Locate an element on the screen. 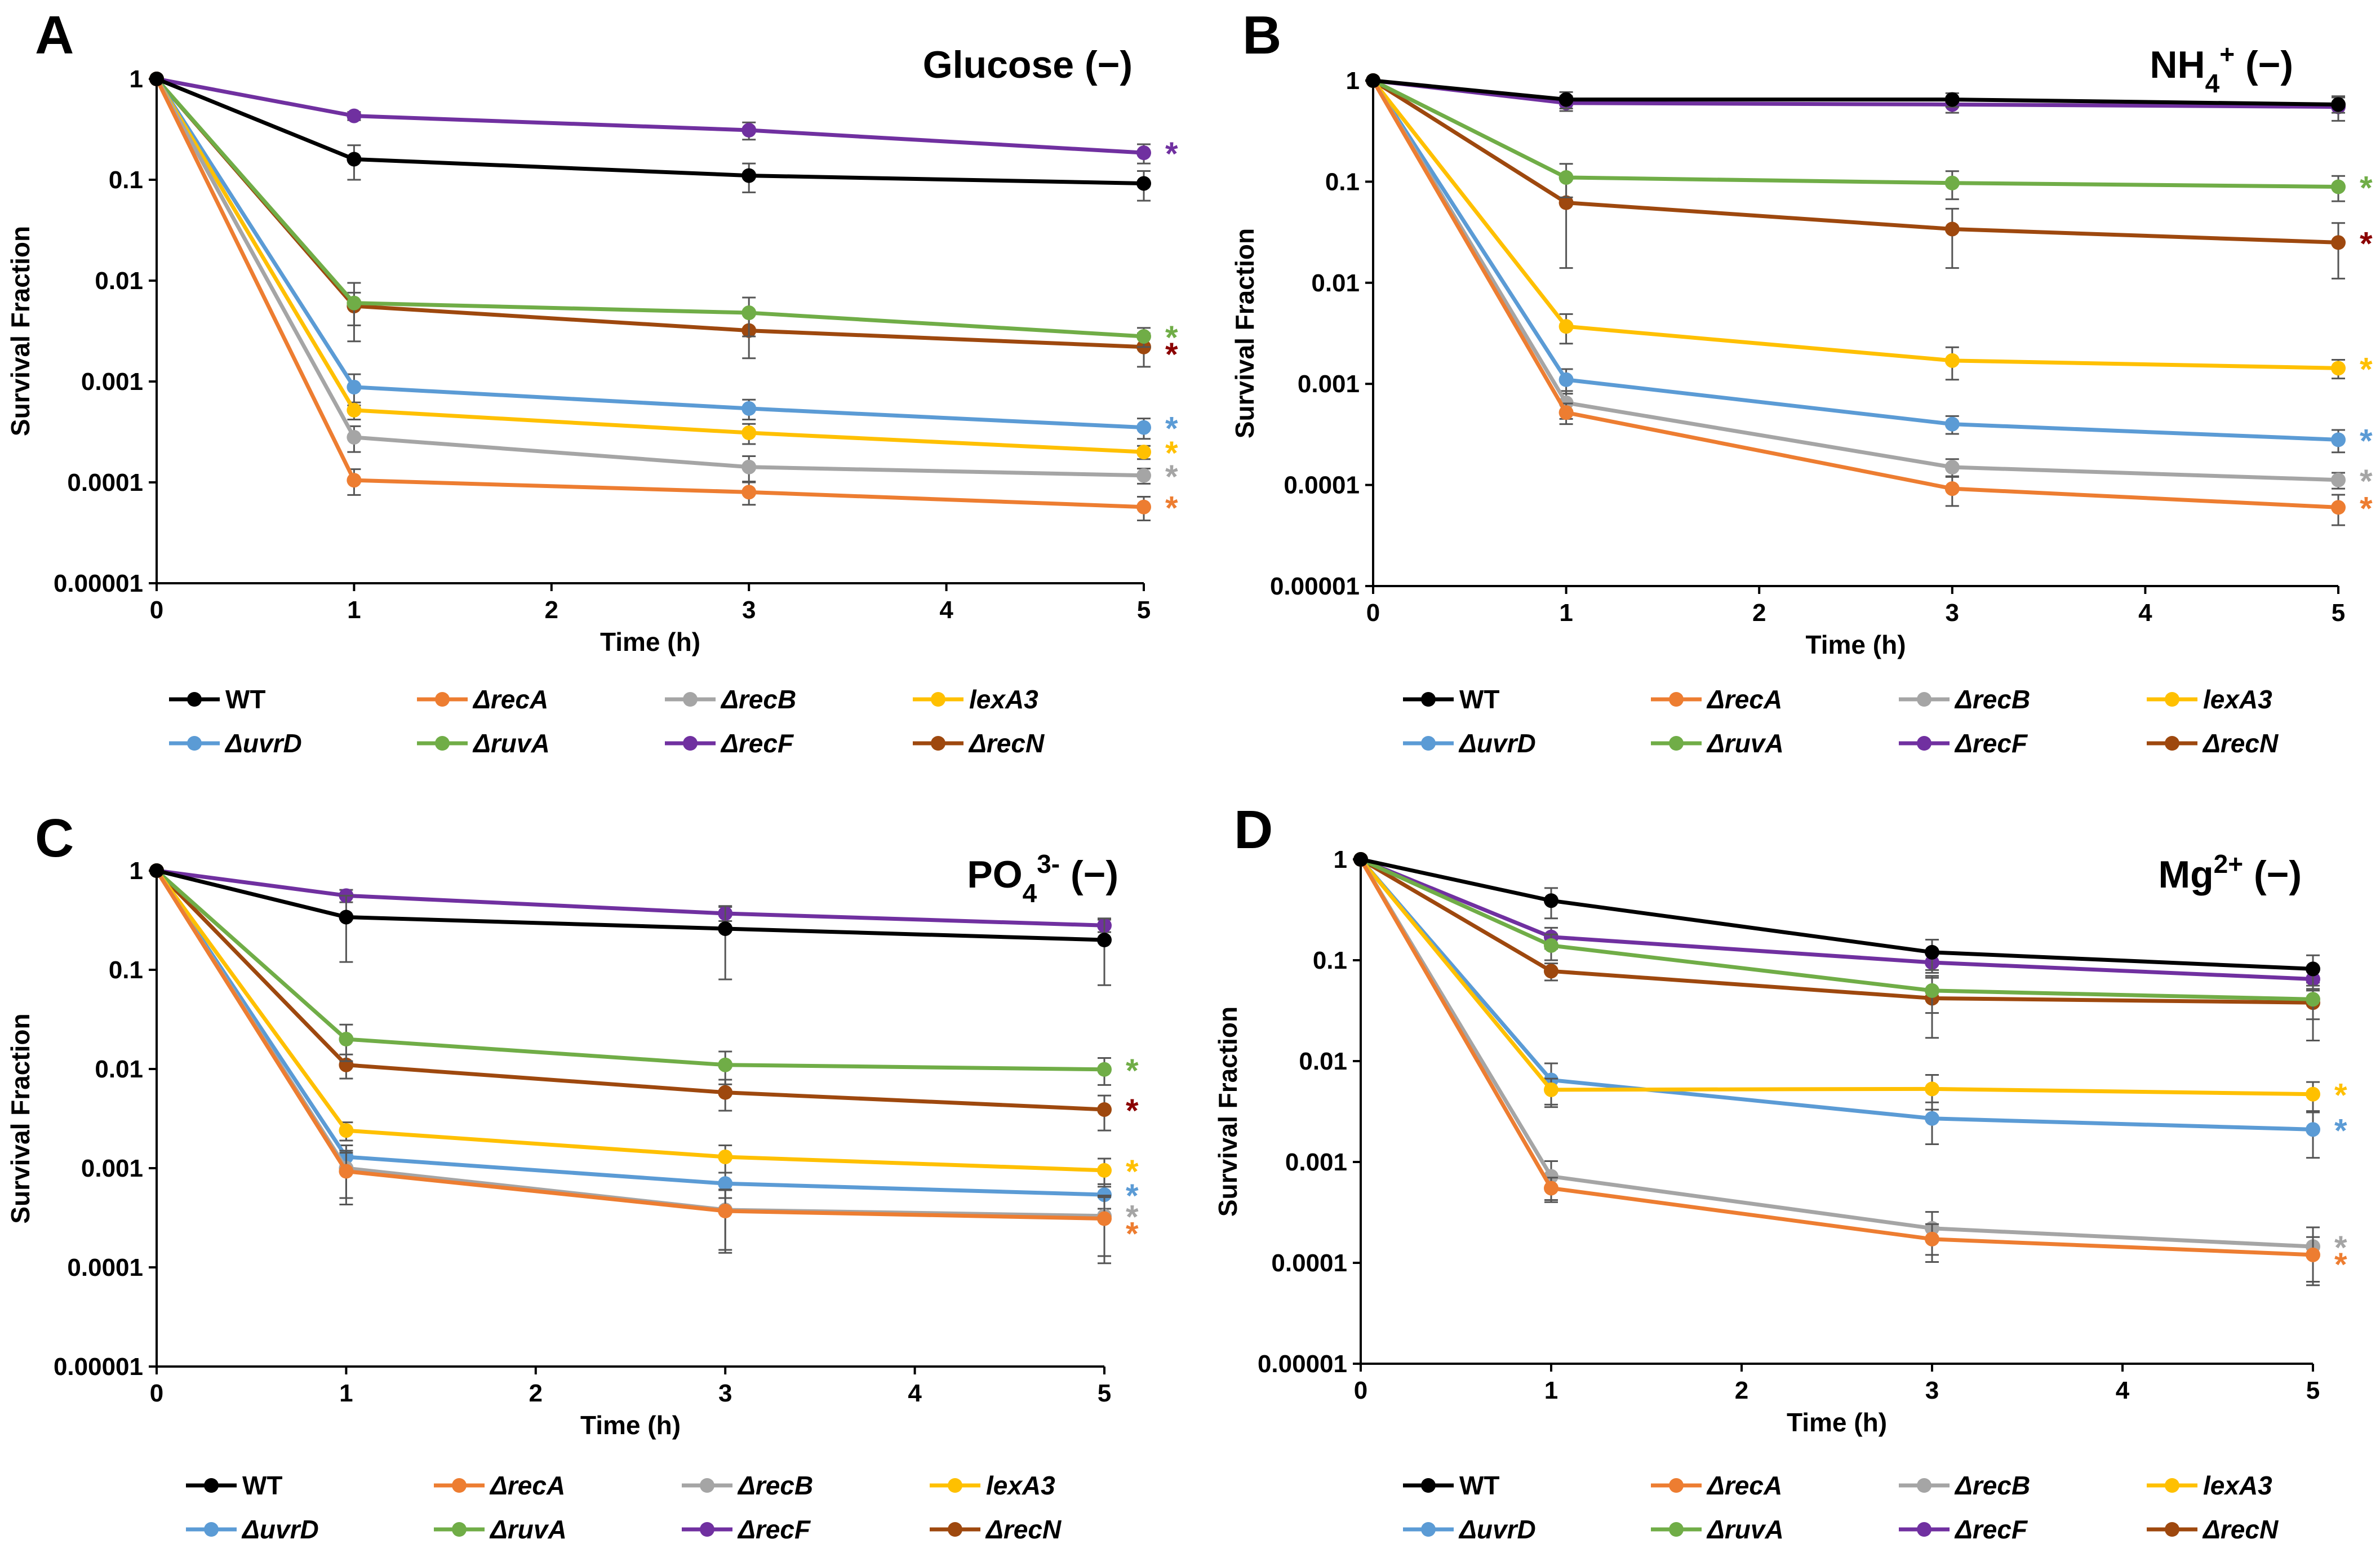 Image resolution: width=2380 pixels, height=1557 pixels. legend-label: ΔrecF is located at coordinates (1991, 743).